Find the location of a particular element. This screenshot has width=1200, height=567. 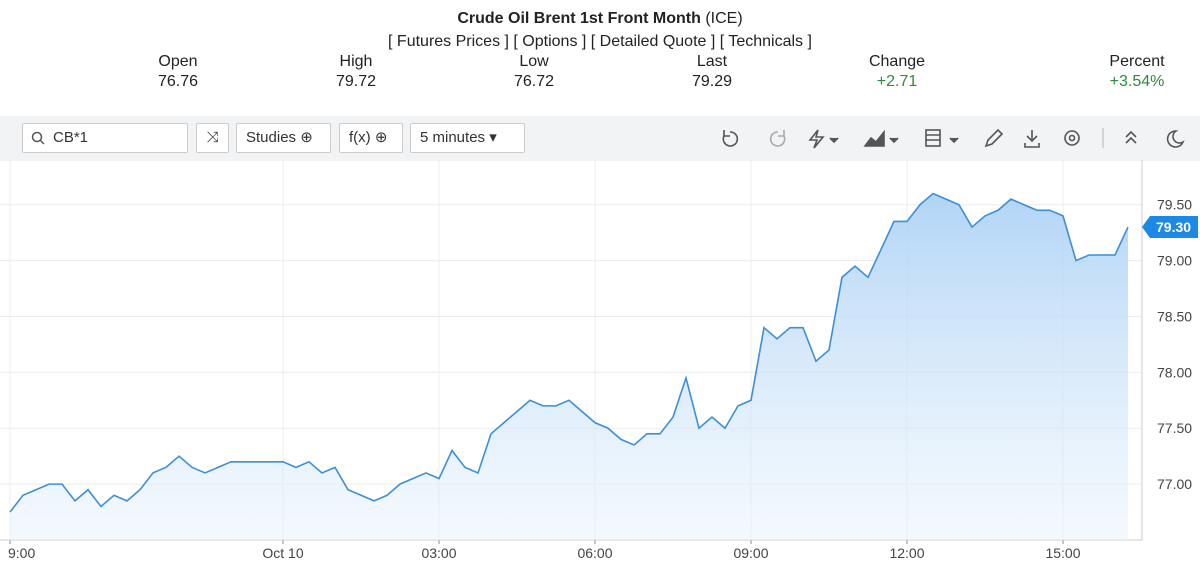

x-tick-label: Oct 10 is located at coordinates (282, 553).